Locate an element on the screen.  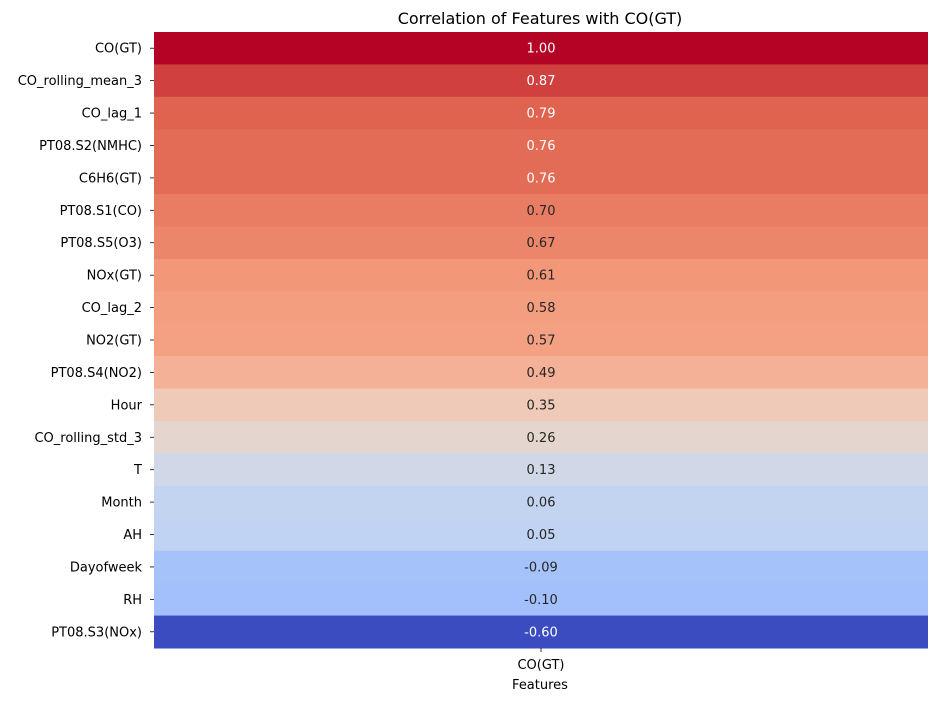
cell-value-label: 0.87 is located at coordinates (541, 81).